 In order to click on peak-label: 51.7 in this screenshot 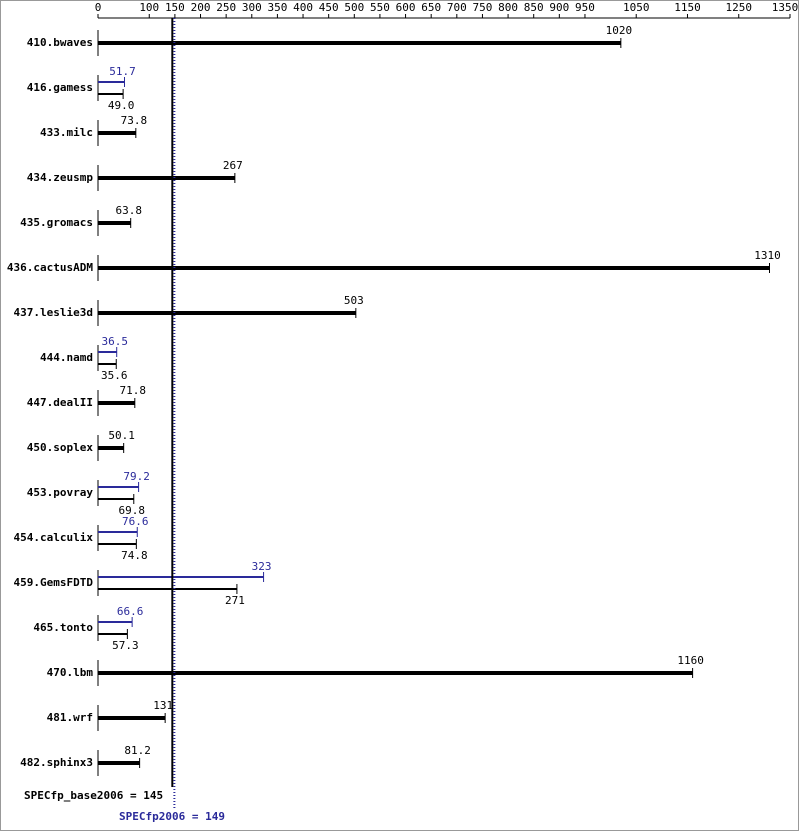, I will do `click(122, 71)`.